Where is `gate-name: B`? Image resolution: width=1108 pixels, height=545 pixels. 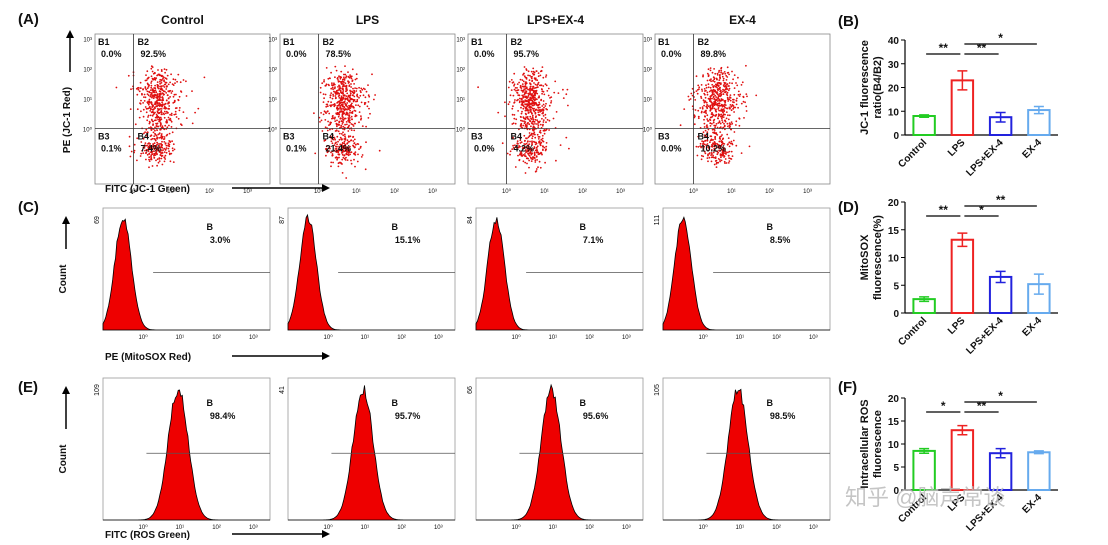
gate-name: B is located at coordinates (583, 403).